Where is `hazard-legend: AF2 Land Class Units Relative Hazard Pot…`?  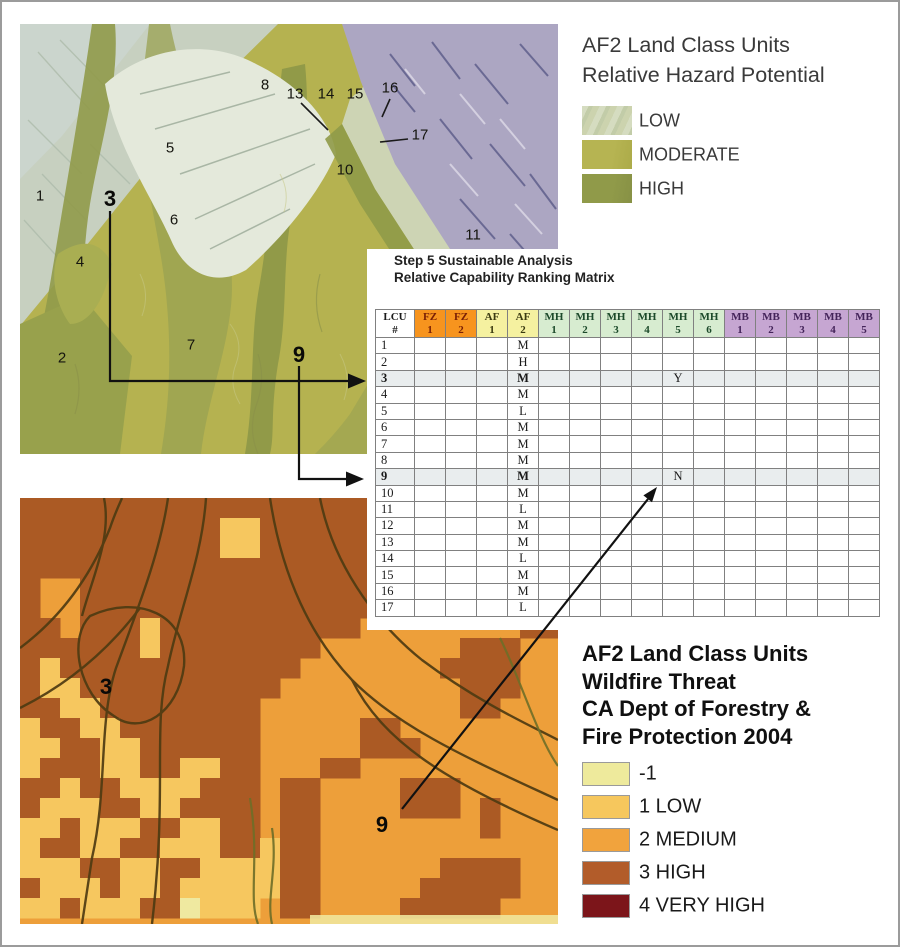 hazard-legend: AF2 Land Class Units Relative Hazard Pot… is located at coordinates (737, 122).